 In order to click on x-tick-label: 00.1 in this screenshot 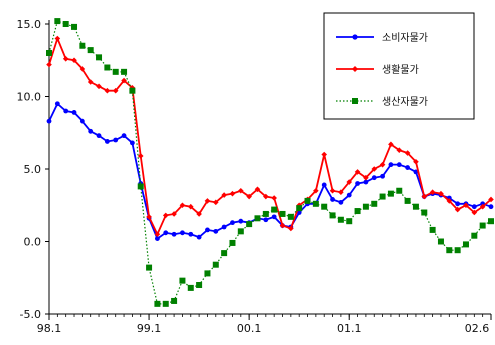, I will do `click(249, 328)`.